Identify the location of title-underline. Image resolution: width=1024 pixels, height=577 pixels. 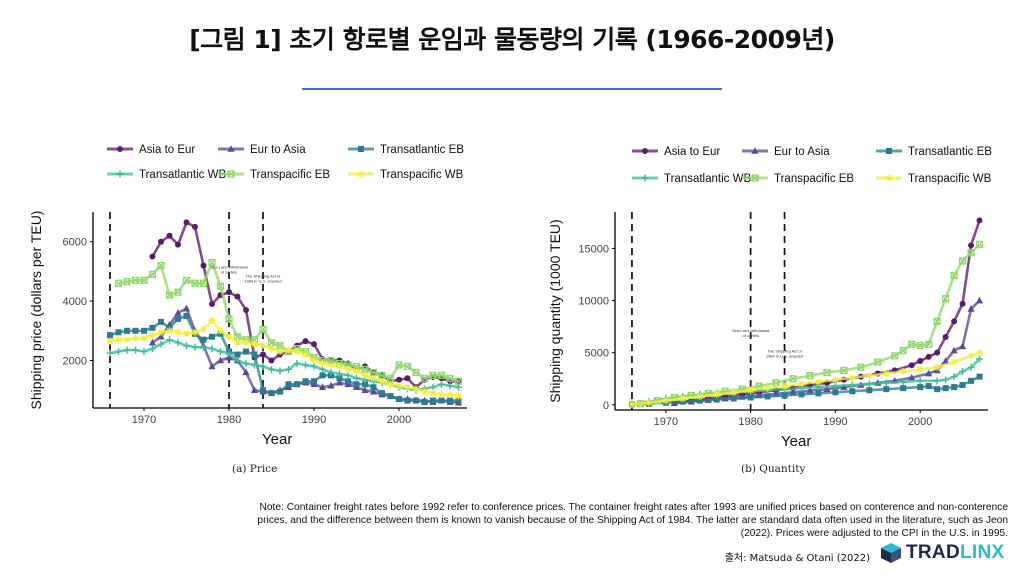
(512, 89).